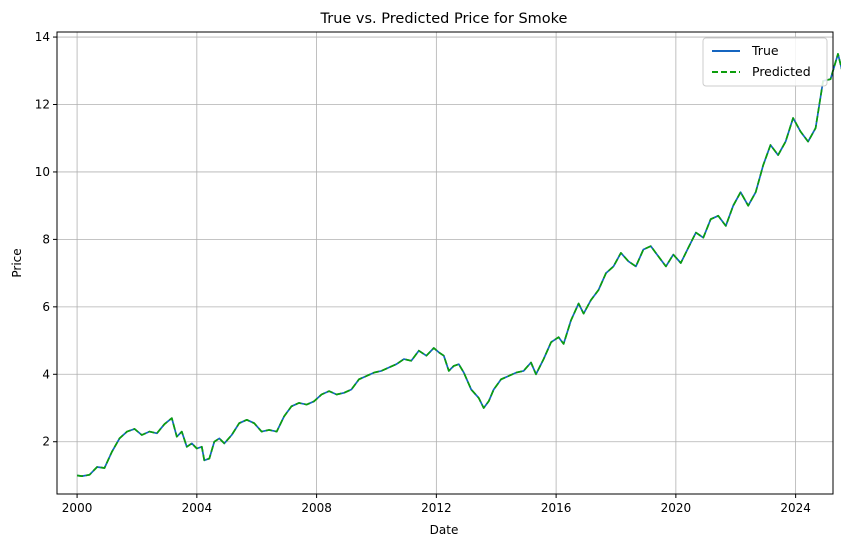  Describe the element at coordinates (42, 105) in the screenshot. I see `y-tick-label: 12` at that location.